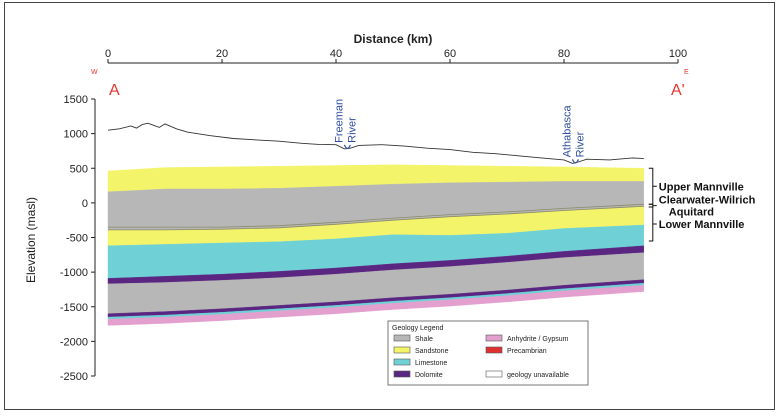  Describe the element at coordinates (76, 100) in the screenshot. I see `y-tick-label: 1500` at that location.